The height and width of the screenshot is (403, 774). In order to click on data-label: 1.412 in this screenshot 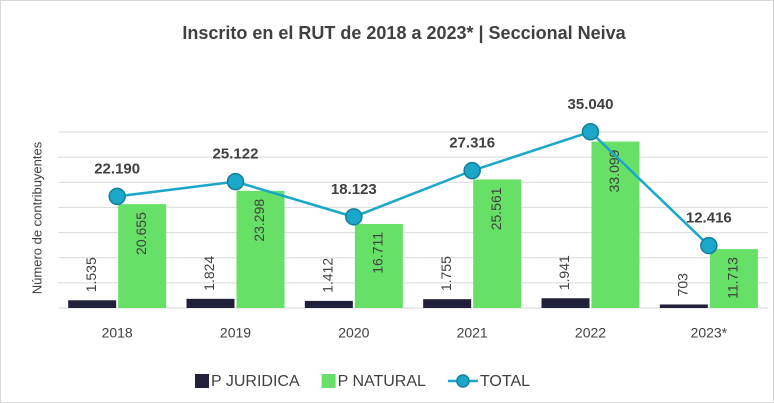, I will do `click(328, 275)`.